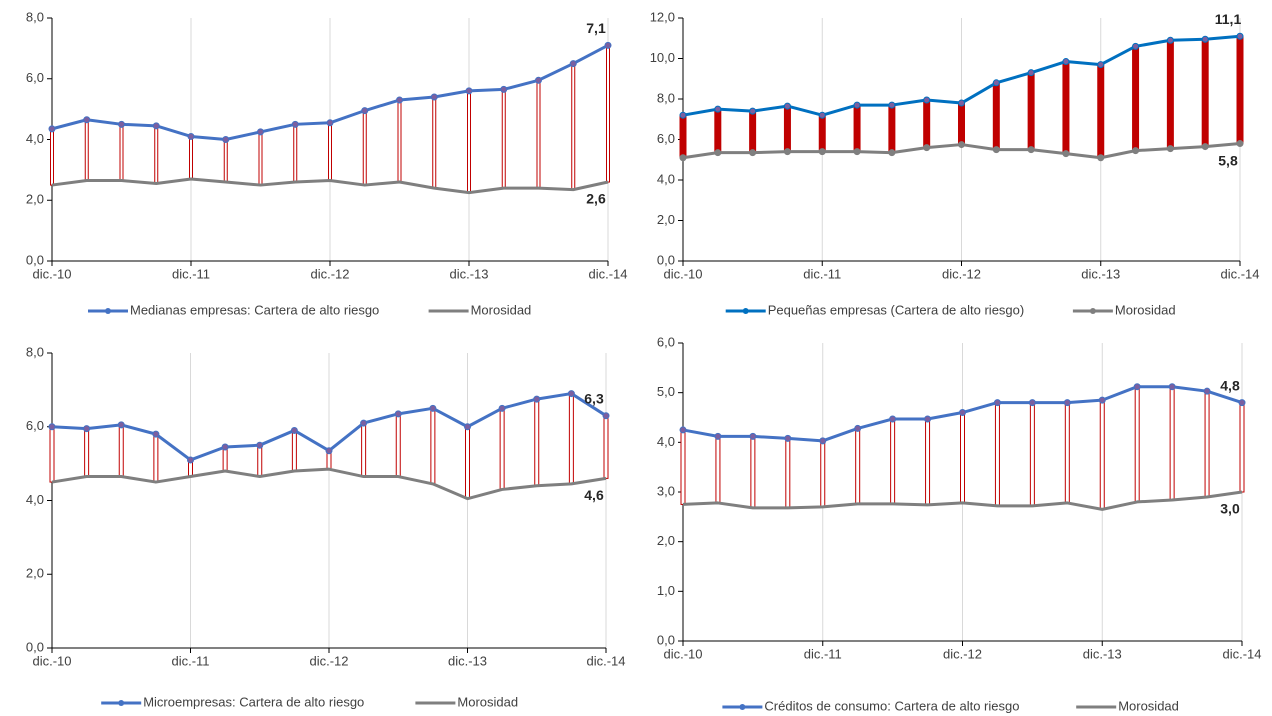 This screenshot has width=1272, height=716. What do you see at coordinates (666, 259) in the screenshot?
I see `y-tick-label: 0,0` at bounding box center [666, 259].